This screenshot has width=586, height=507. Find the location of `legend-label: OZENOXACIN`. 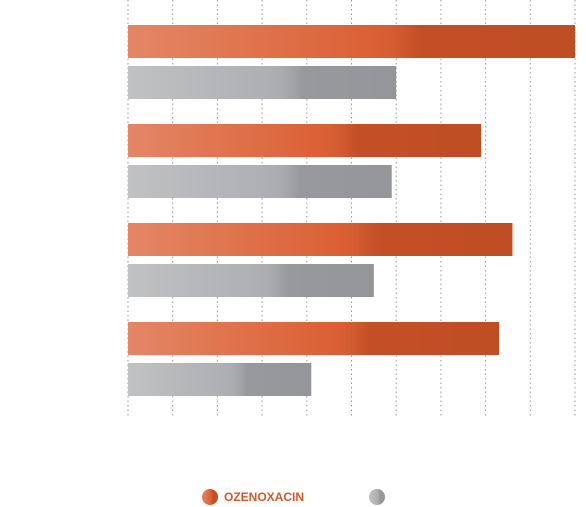

legend-label: OZENOXACIN is located at coordinates (264, 497).